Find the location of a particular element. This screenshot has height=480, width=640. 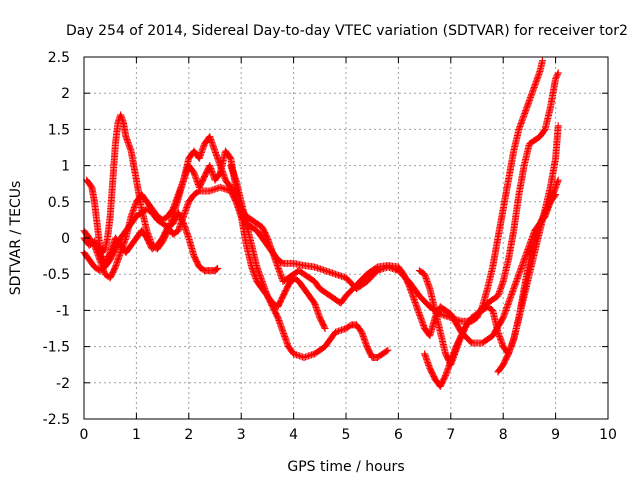

x-tick-label: 2 is located at coordinates (188, 435).